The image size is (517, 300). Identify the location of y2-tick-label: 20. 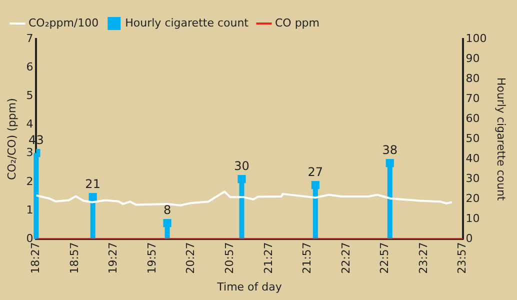
(473, 198).